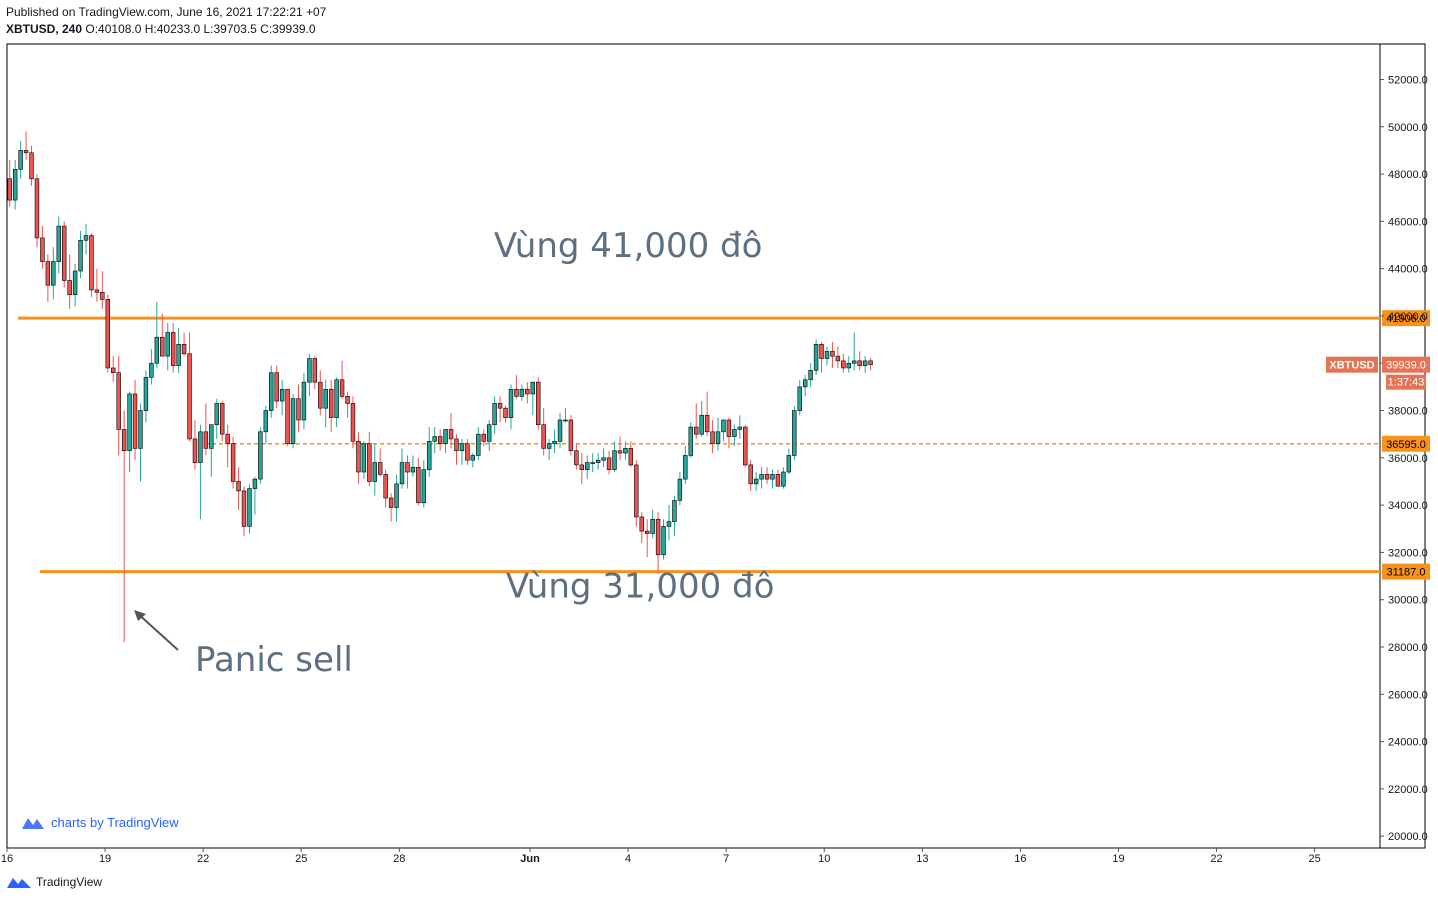 The width and height of the screenshot is (1438, 902). What do you see at coordinates (1408, 506) in the screenshot?
I see `y-tick-label: 34000.0` at bounding box center [1408, 506].